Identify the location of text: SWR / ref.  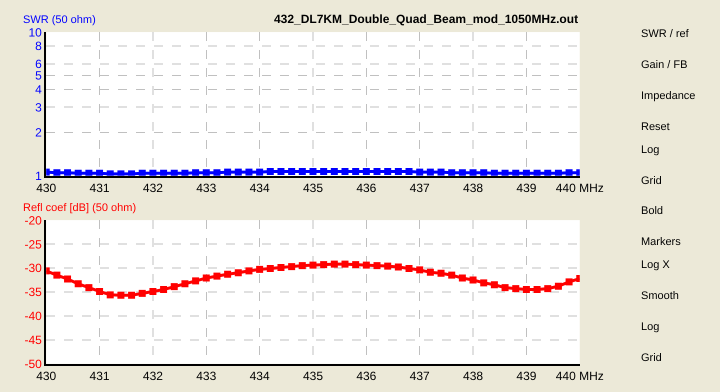
(665, 34).